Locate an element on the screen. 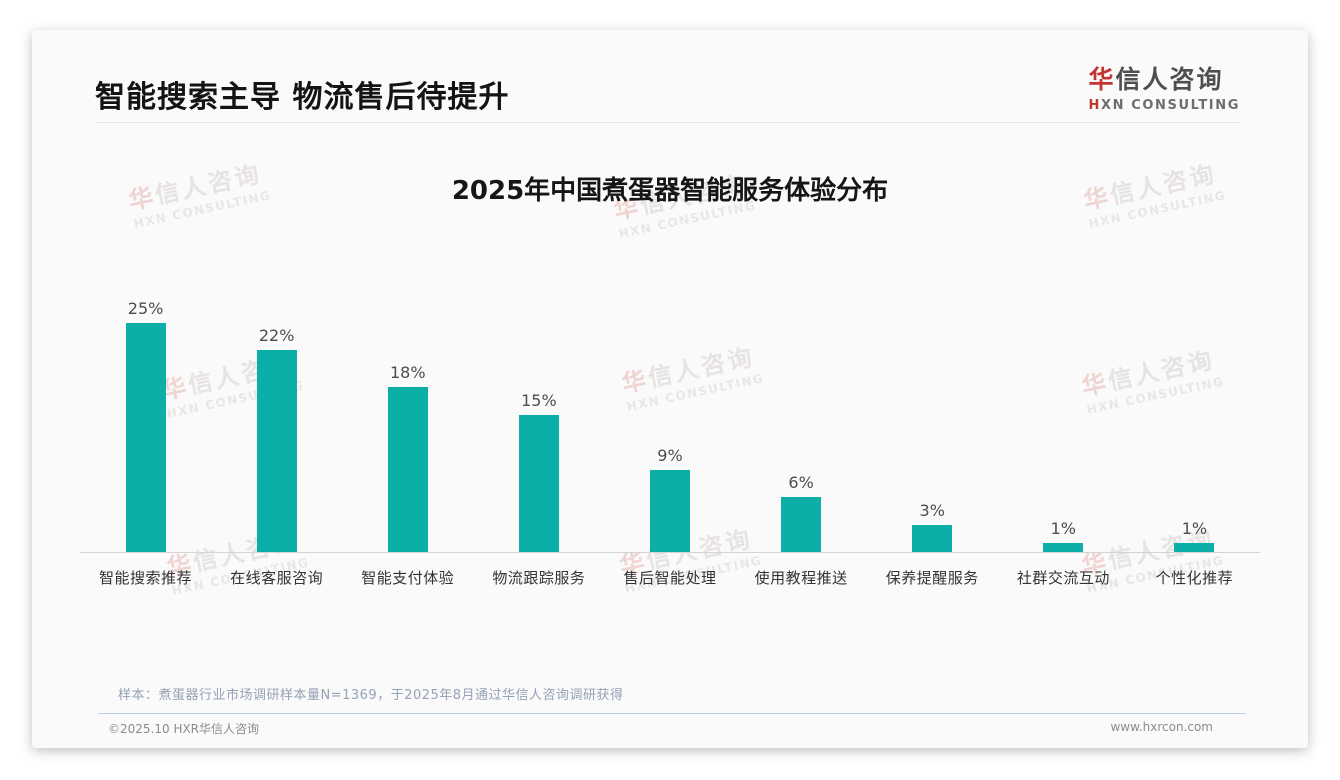 The image size is (1340, 780). bar-column: 25% is located at coordinates (145, 425).